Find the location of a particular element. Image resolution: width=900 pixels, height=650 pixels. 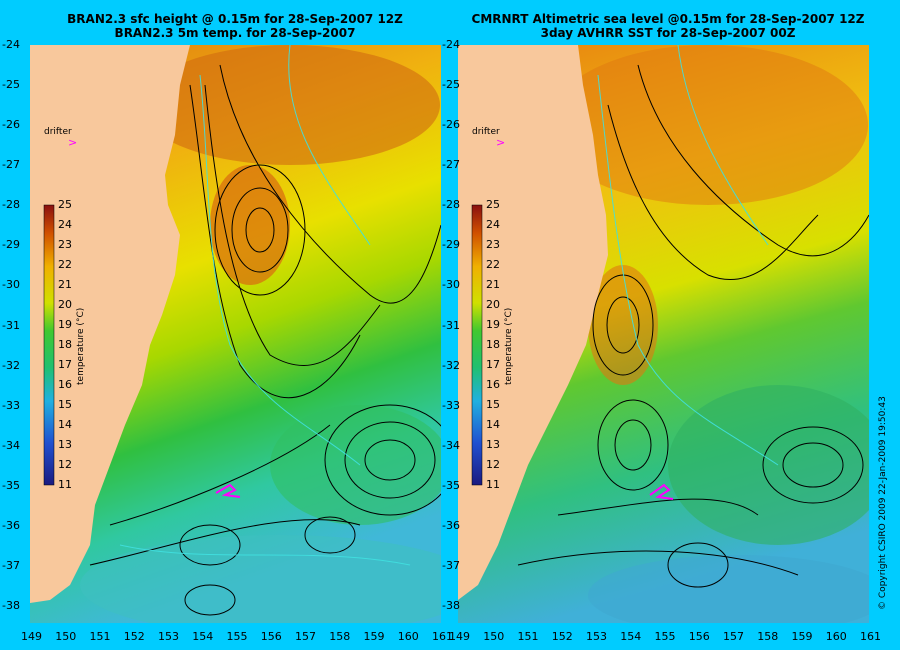

land-mass is located at coordinates (533, 322).